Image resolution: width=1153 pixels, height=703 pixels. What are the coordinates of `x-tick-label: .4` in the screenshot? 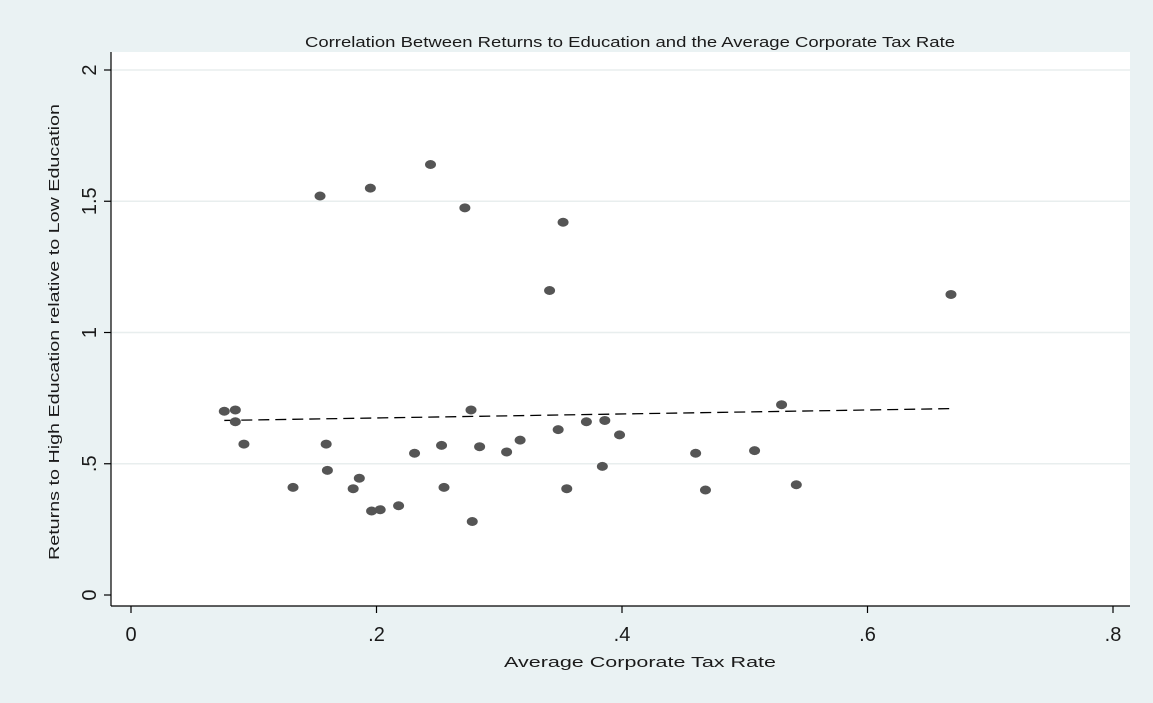 It's located at (622, 635).